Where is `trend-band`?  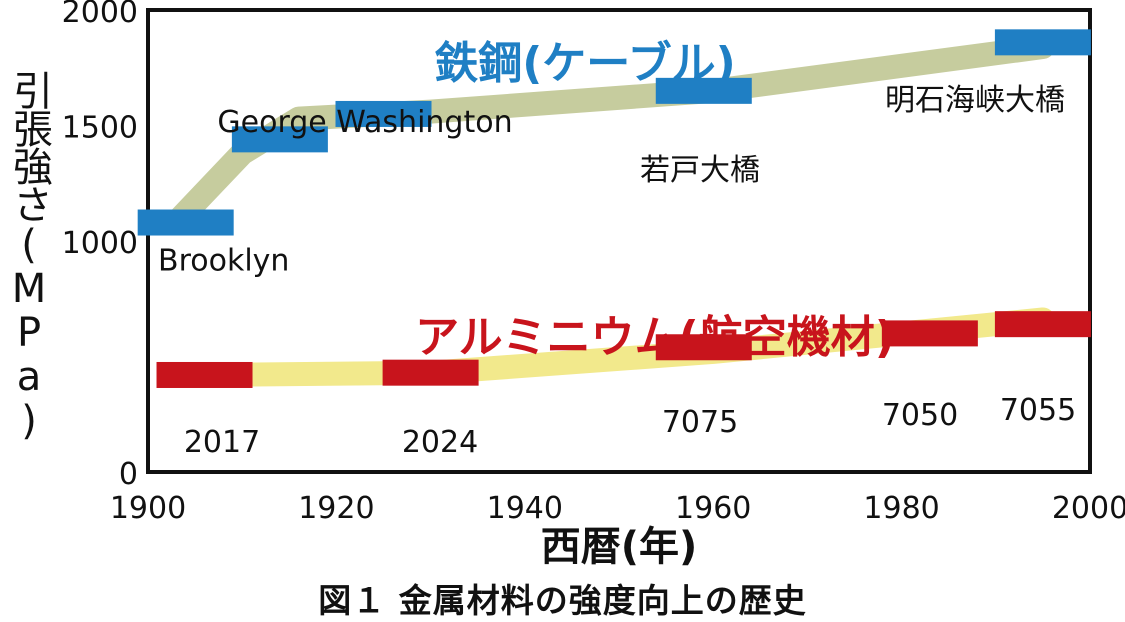 trend-band is located at coordinates (623, 347).